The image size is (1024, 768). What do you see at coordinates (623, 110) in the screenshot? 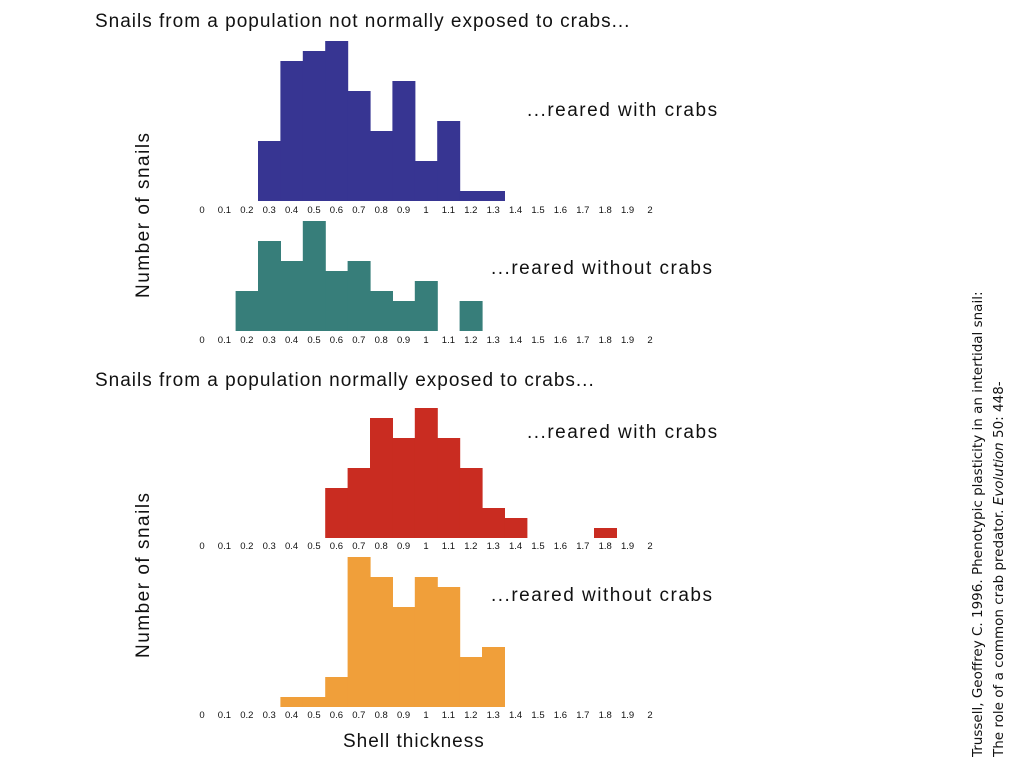
I see `hist1-label: ...reared with crabs` at bounding box center [623, 110].